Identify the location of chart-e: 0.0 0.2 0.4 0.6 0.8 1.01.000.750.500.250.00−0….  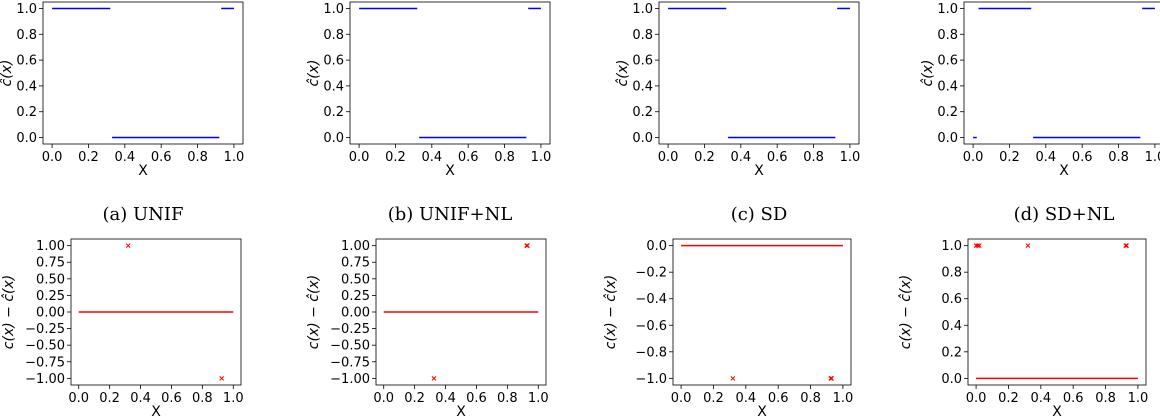
(122, 327).